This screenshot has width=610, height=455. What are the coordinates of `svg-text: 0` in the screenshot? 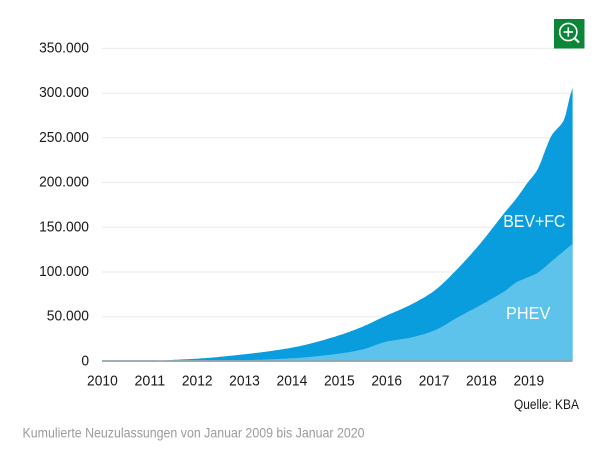 It's located at (85, 360).